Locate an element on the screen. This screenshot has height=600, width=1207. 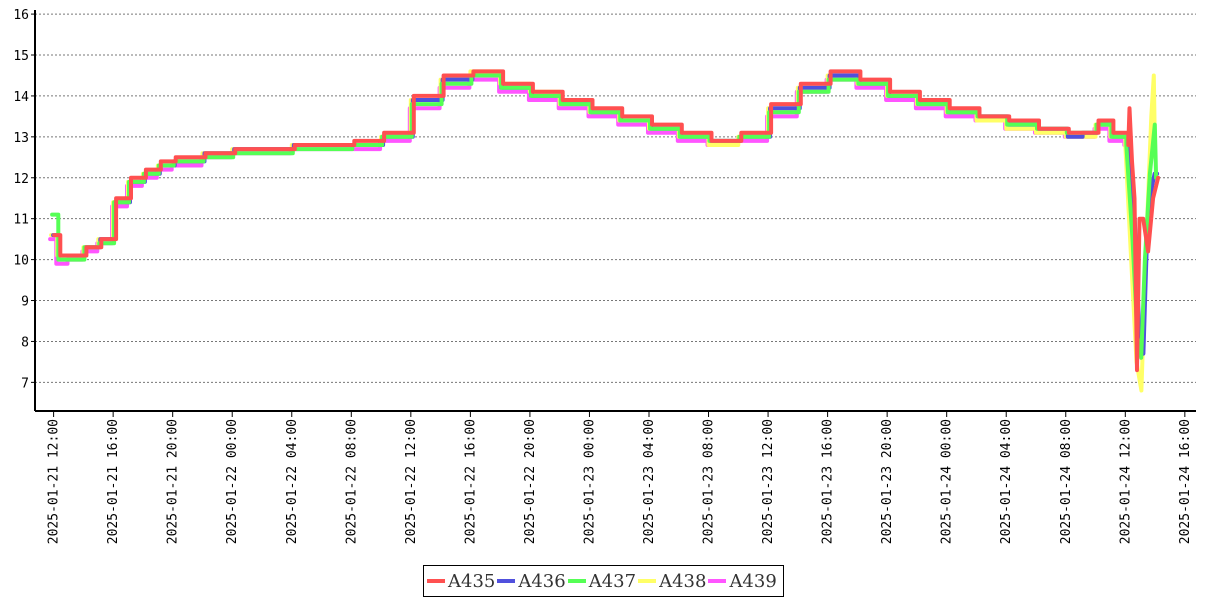
x-tick-label: 2025-01-21 20:00 is located at coordinates (173, 481).